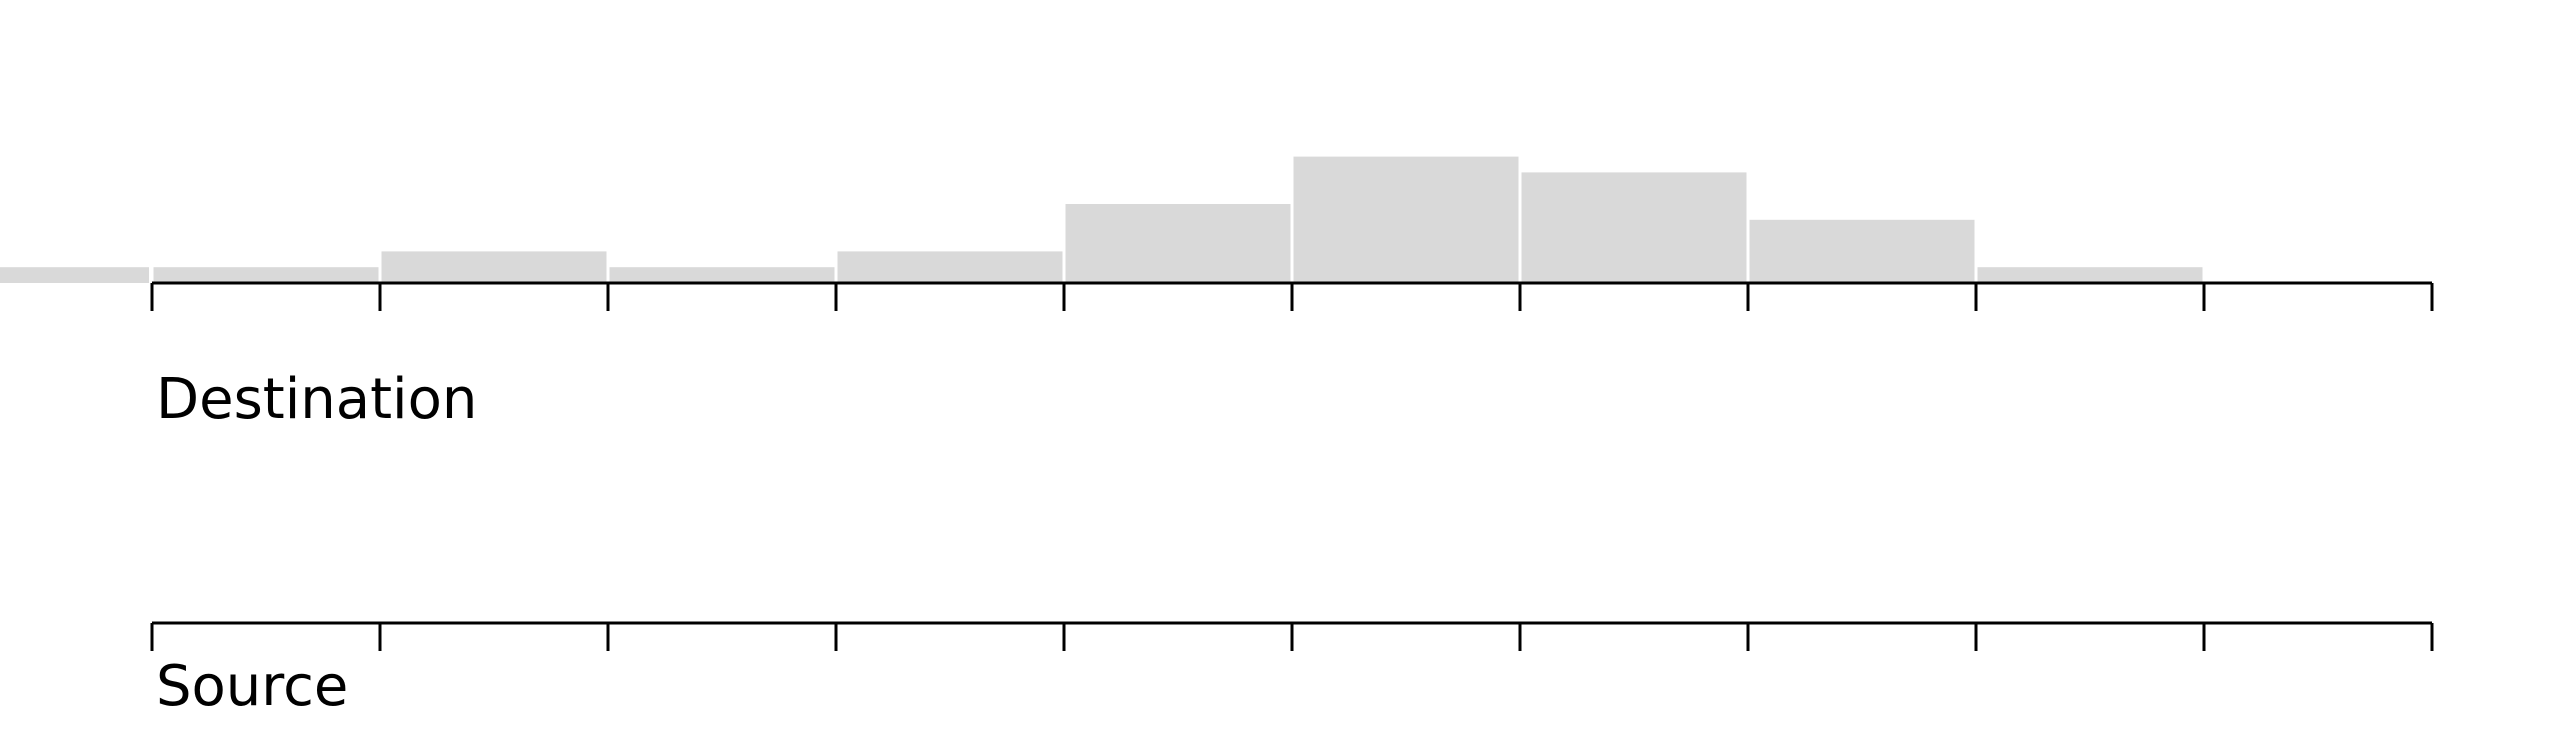  What do you see at coordinates (252, 686) in the screenshot?
I see `source-axis-label: Source` at bounding box center [252, 686].